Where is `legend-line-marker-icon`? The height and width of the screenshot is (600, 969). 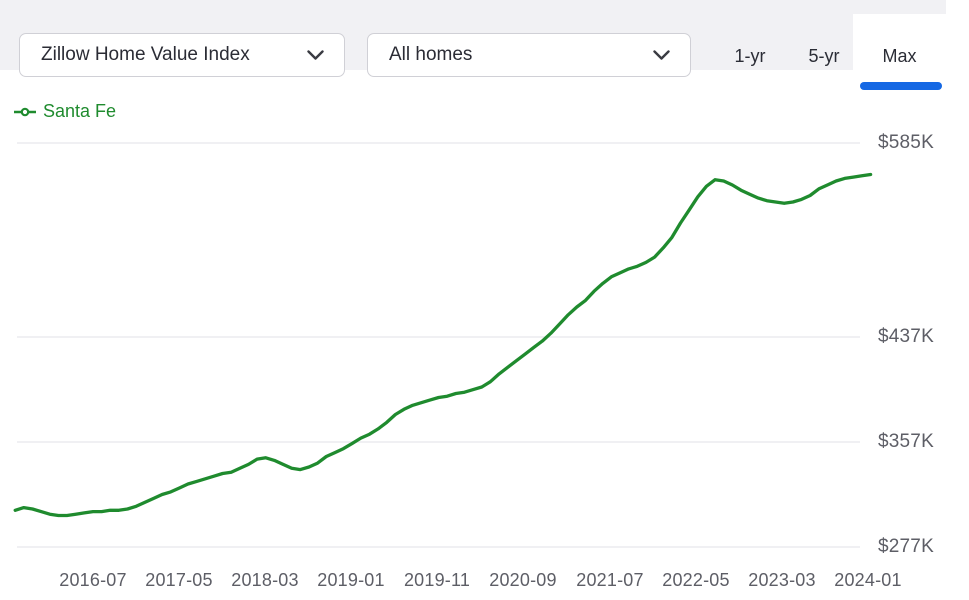 legend-line-marker-icon is located at coordinates (25, 111).